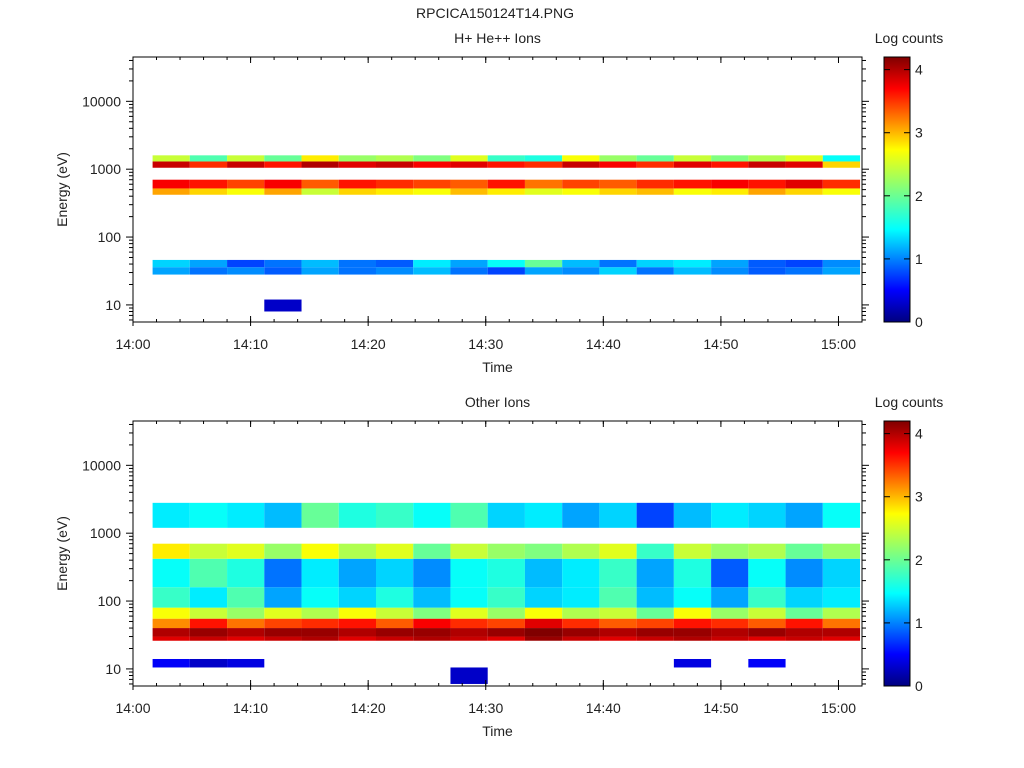 Image resolution: width=1024 pixels, height=768 pixels. Describe the element at coordinates (909, 38) in the screenshot. I see `colorbar-label: Log counts` at that location.